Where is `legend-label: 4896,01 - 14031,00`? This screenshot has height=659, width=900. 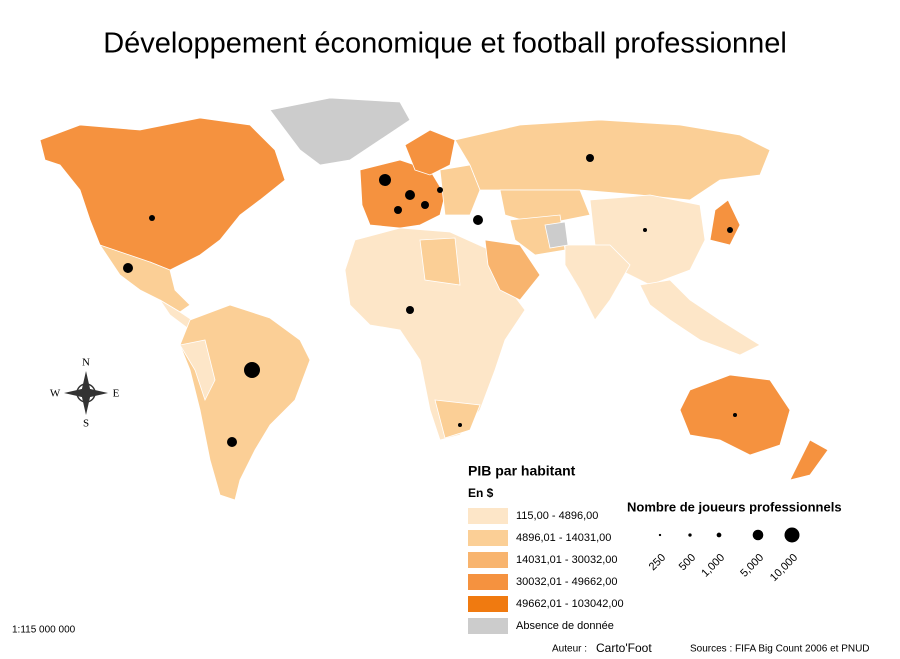
legend-label: 4896,01 - 14031,00 is located at coordinates (563, 538).